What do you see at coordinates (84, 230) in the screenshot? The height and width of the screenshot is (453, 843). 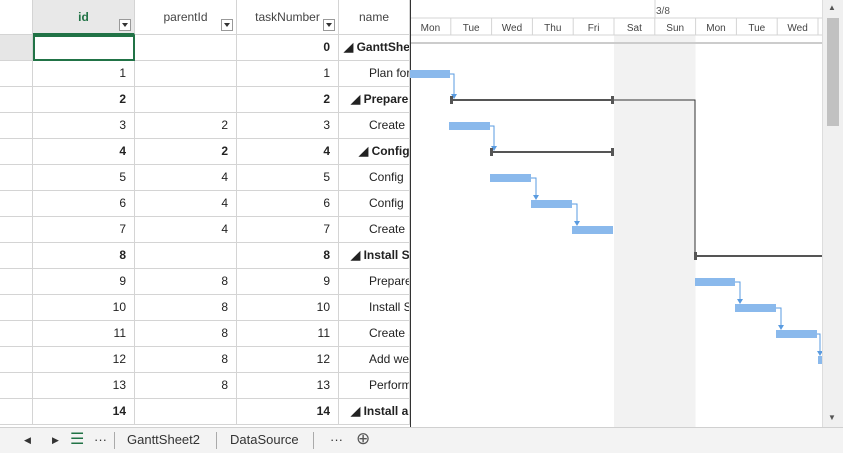 I see `cell: 7` at bounding box center [84, 230].